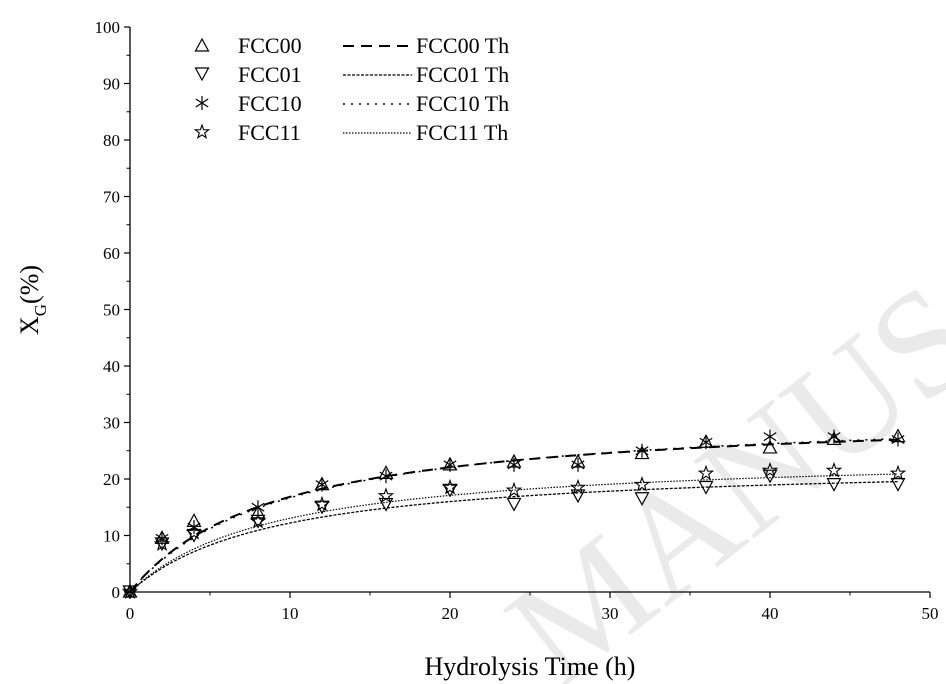  I want to click on legend-entry-fcc10: FCC10, so click(248, 103).